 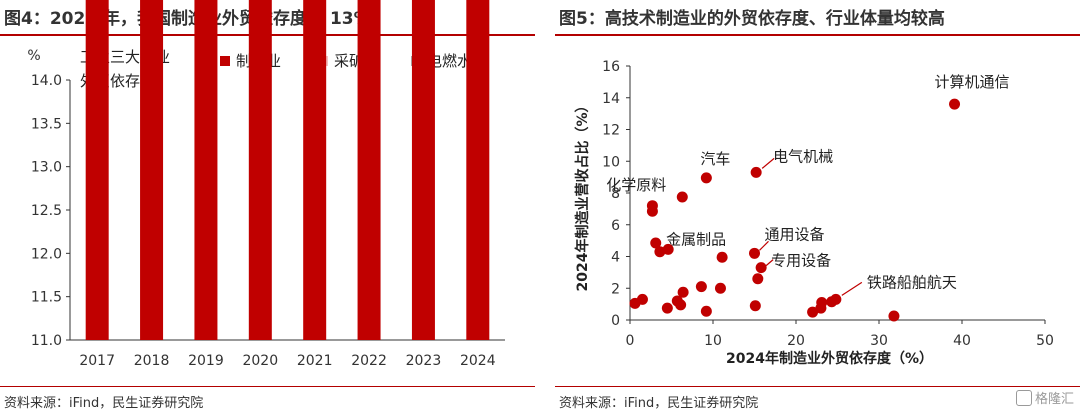 I want to click on y-tick-label: 11.5, so click(x=46, y=298).